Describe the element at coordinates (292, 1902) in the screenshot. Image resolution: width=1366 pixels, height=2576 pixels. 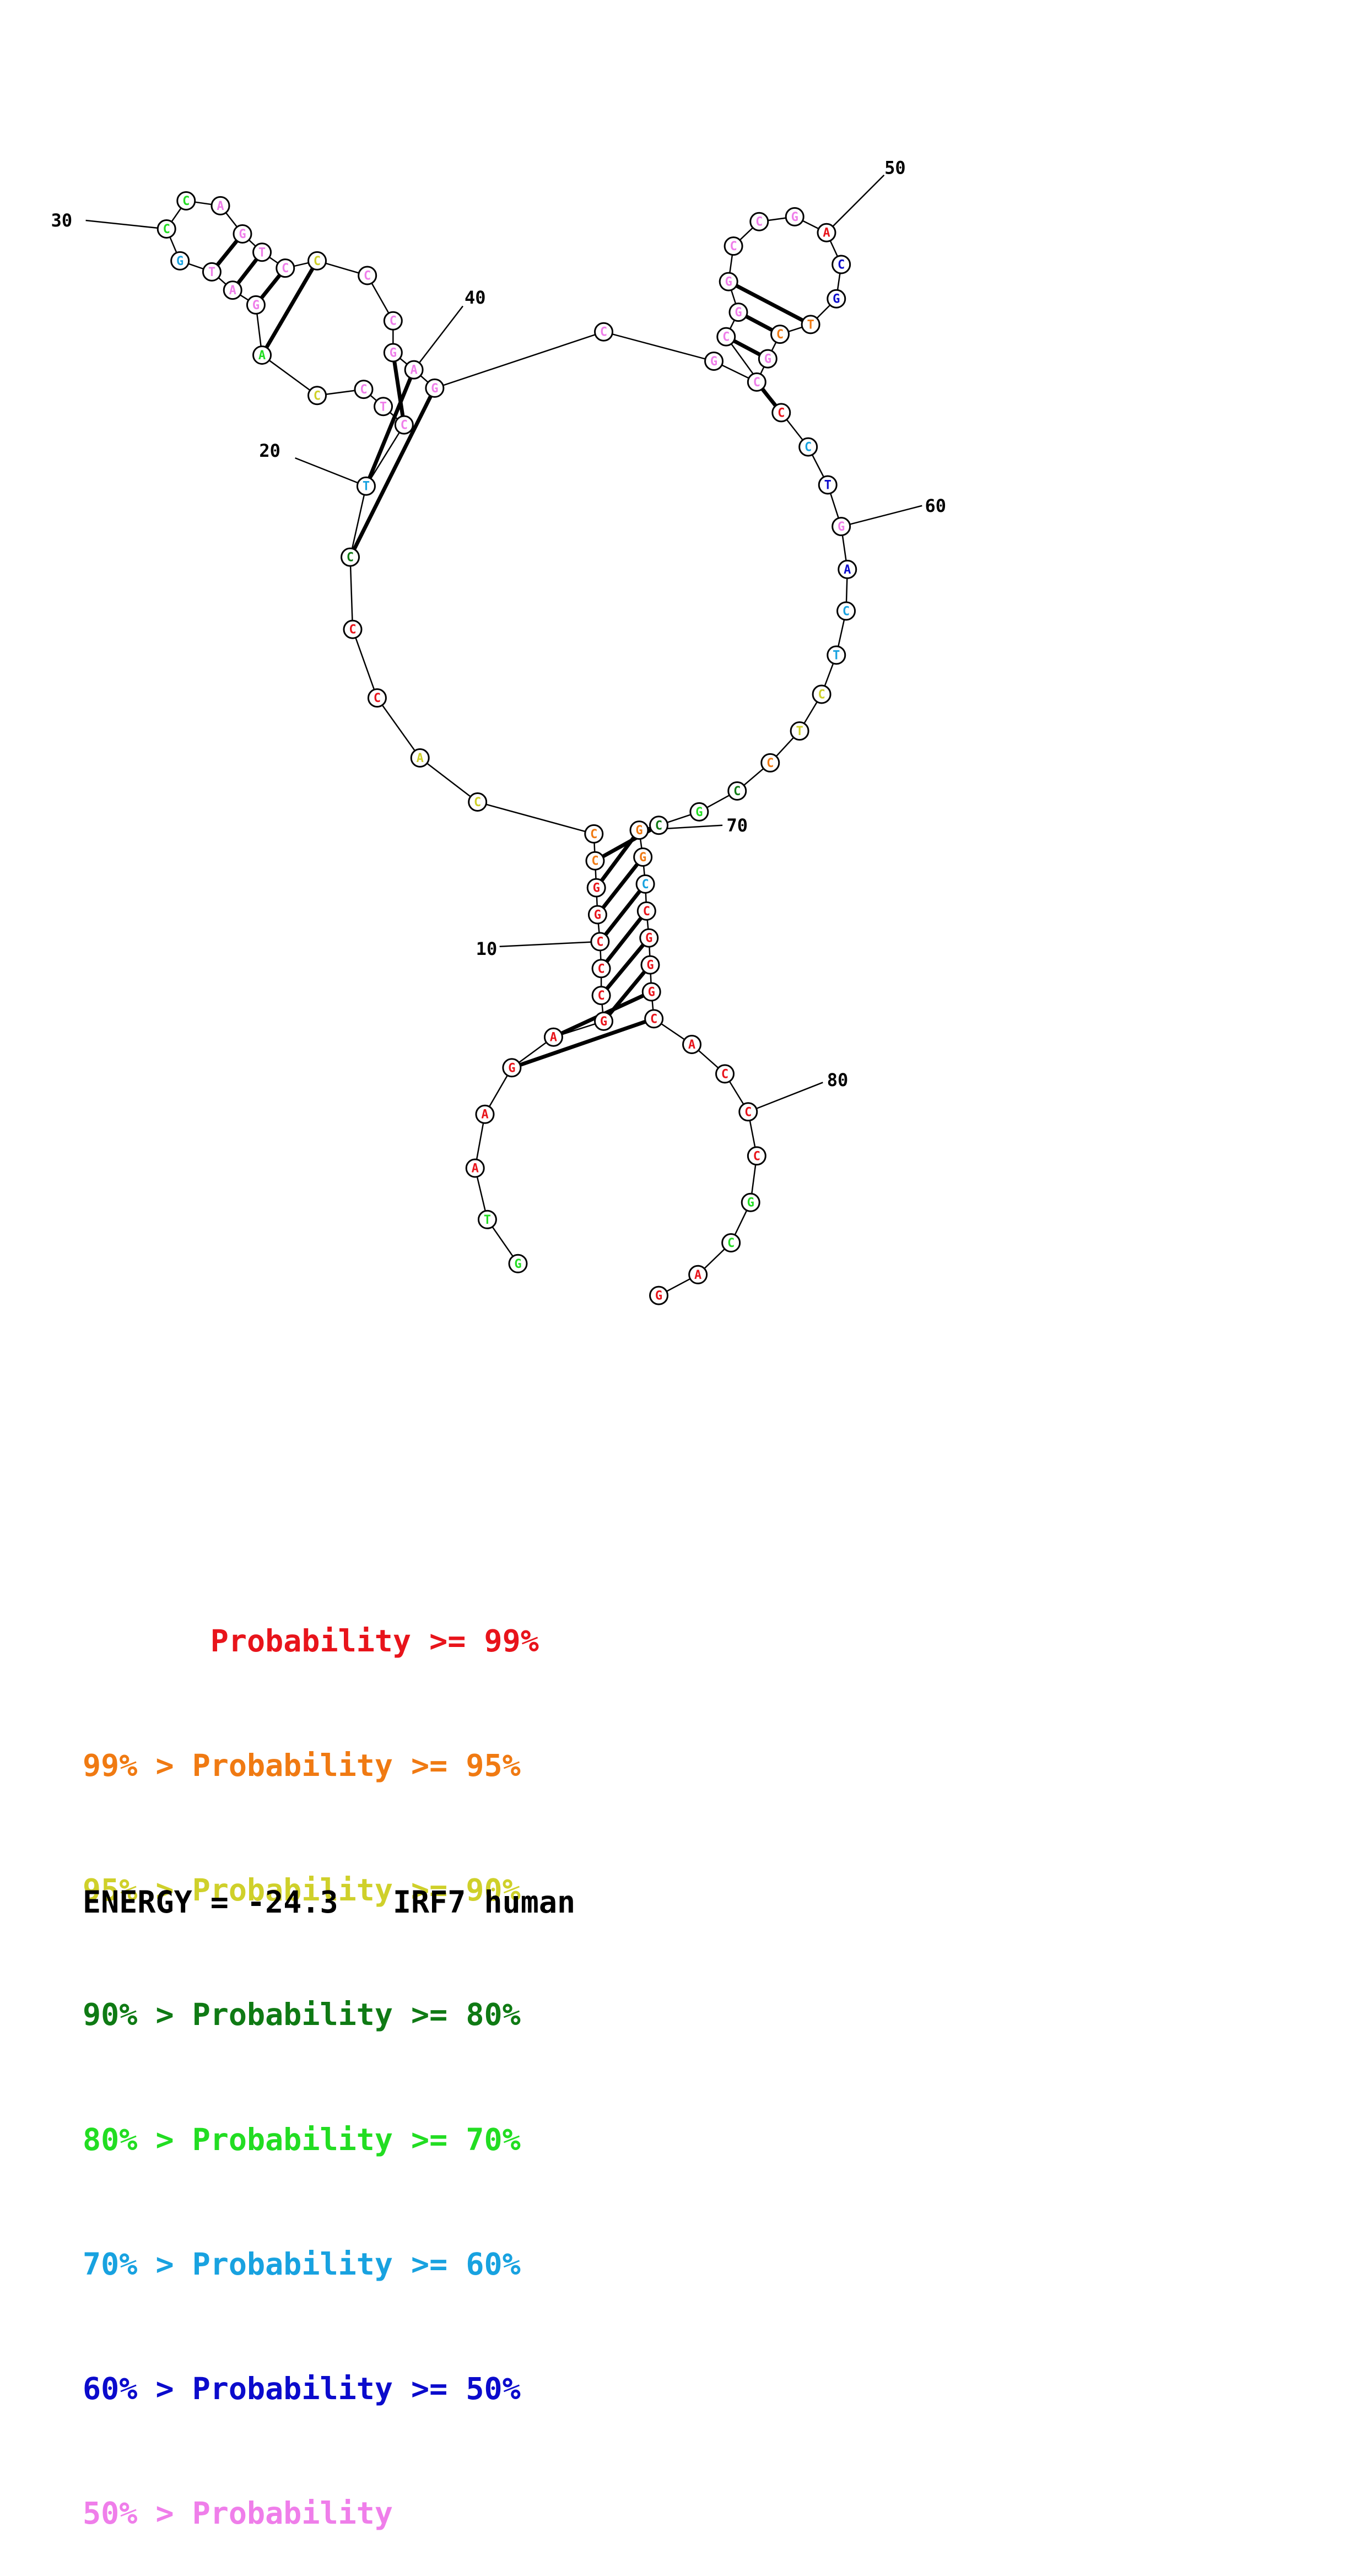
I see `energy-value: -24.3` at that location.